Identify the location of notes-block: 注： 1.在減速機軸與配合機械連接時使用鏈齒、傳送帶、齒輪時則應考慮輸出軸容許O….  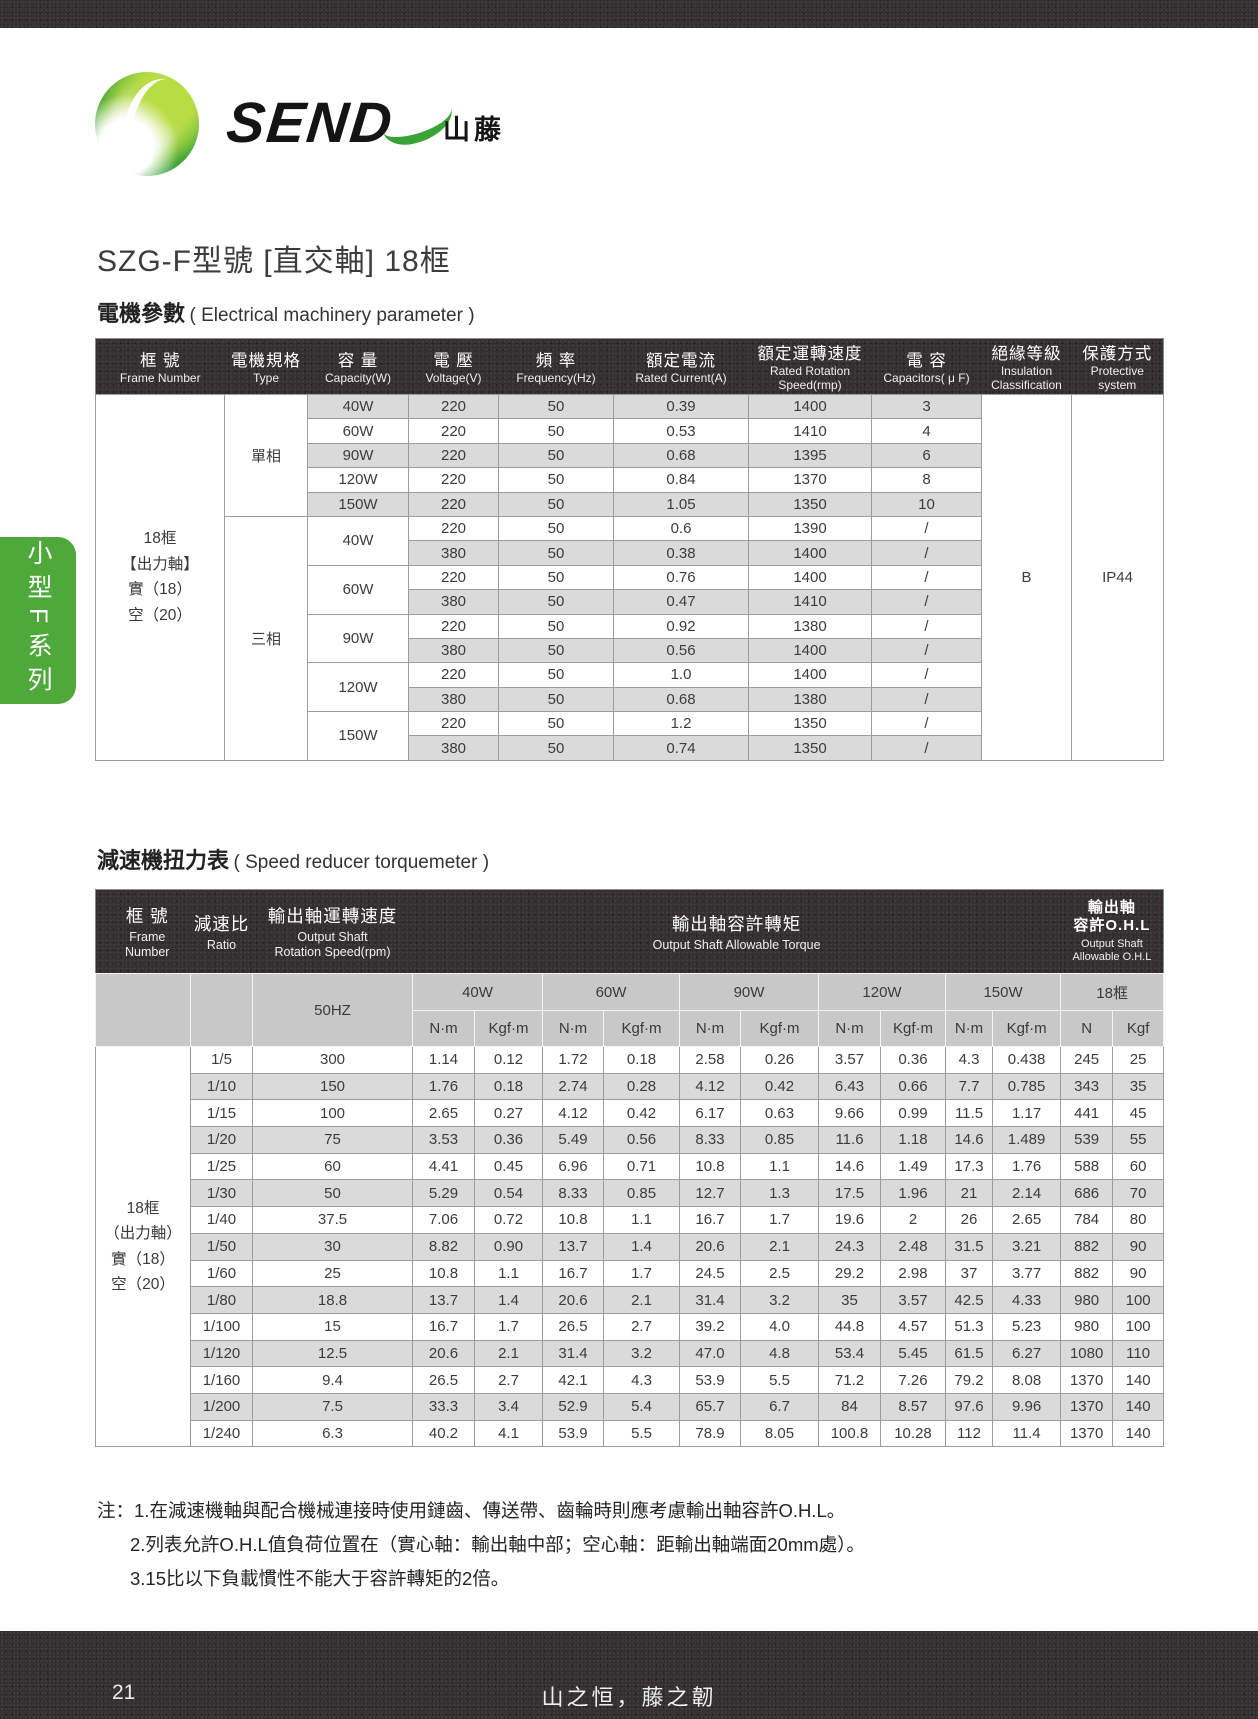
(481, 1545).